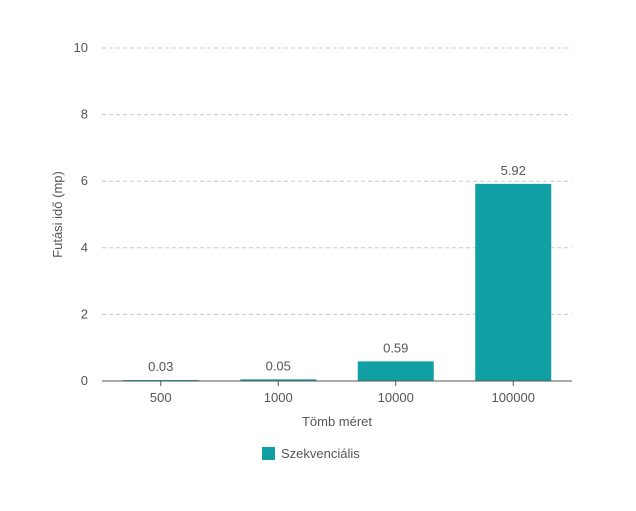 The height and width of the screenshot is (511, 636). What do you see at coordinates (396, 397) in the screenshot?
I see `x-tick-label: 10000` at bounding box center [396, 397].